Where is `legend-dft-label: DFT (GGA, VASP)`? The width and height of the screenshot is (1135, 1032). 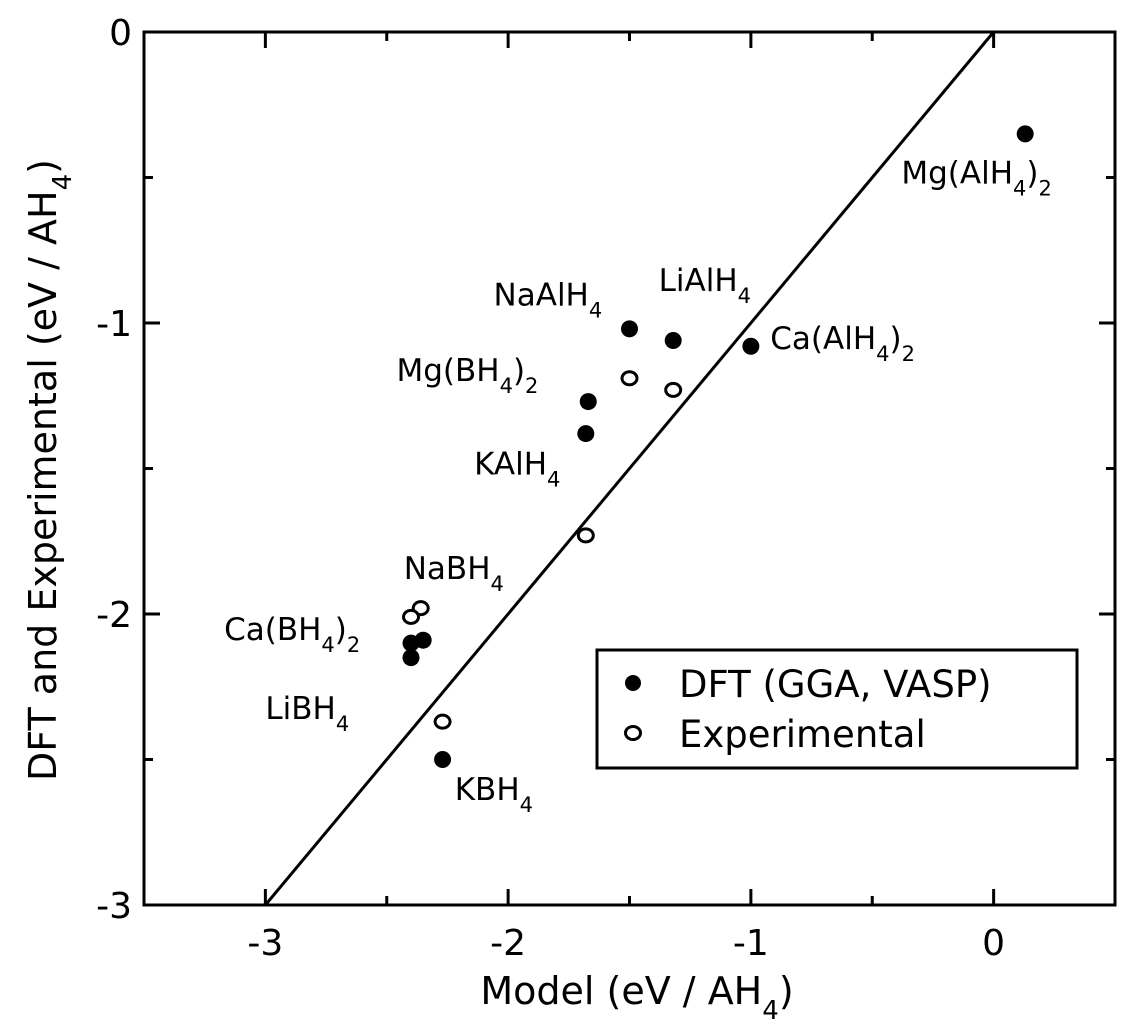 legend-dft-label: DFT (GGA, VASP) is located at coordinates (835, 684).